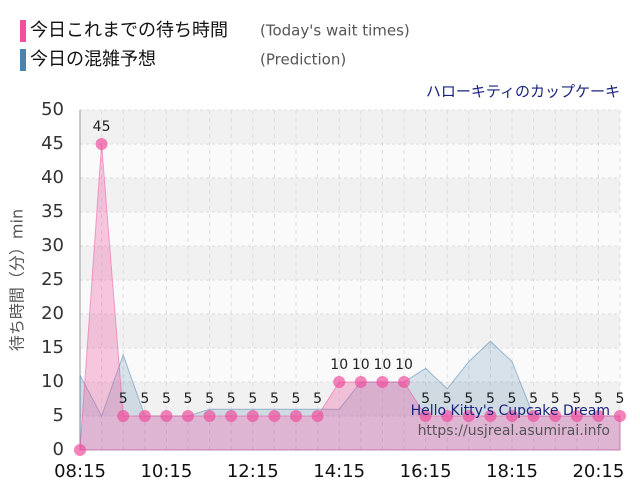 The width and height of the screenshot is (640, 500). What do you see at coordinates (102, 127) in the screenshot?
I see `data-label: 45` at bounding box center [102, 127].